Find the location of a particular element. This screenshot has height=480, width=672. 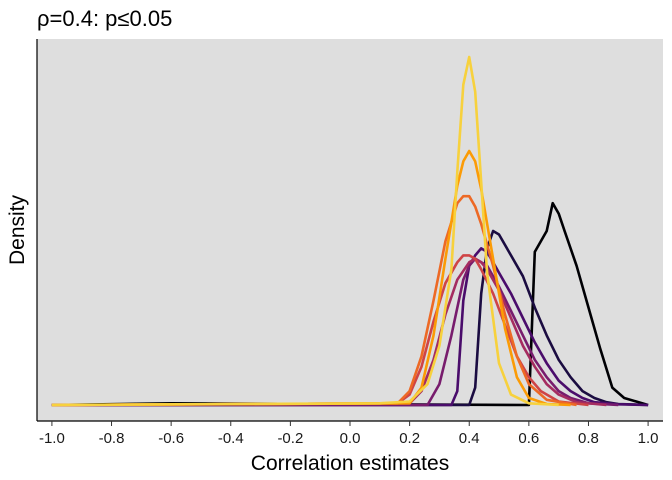

x-tick-label: 0.8 is located at coordinates (588, 438).